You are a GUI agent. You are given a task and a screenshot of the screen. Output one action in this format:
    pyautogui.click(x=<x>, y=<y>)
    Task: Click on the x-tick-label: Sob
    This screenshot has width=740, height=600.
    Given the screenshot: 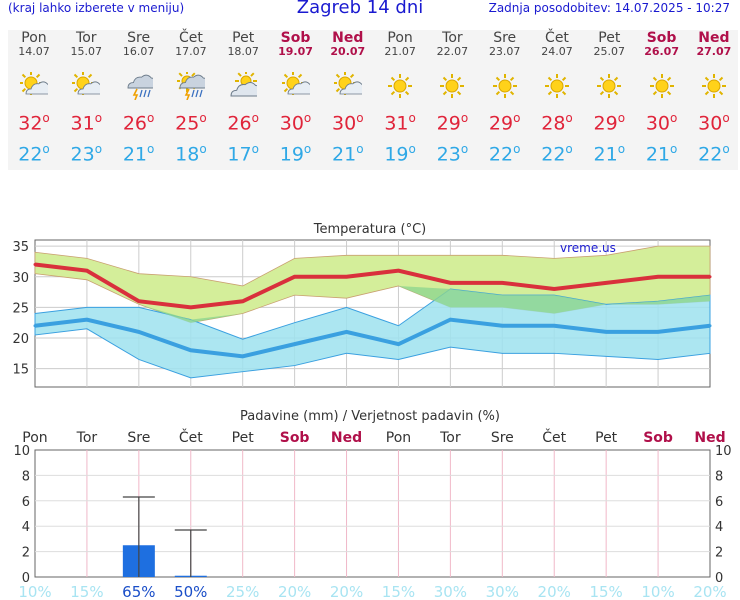 What is the action you would take?
    pyautogui.click(x=295, y=438)
    